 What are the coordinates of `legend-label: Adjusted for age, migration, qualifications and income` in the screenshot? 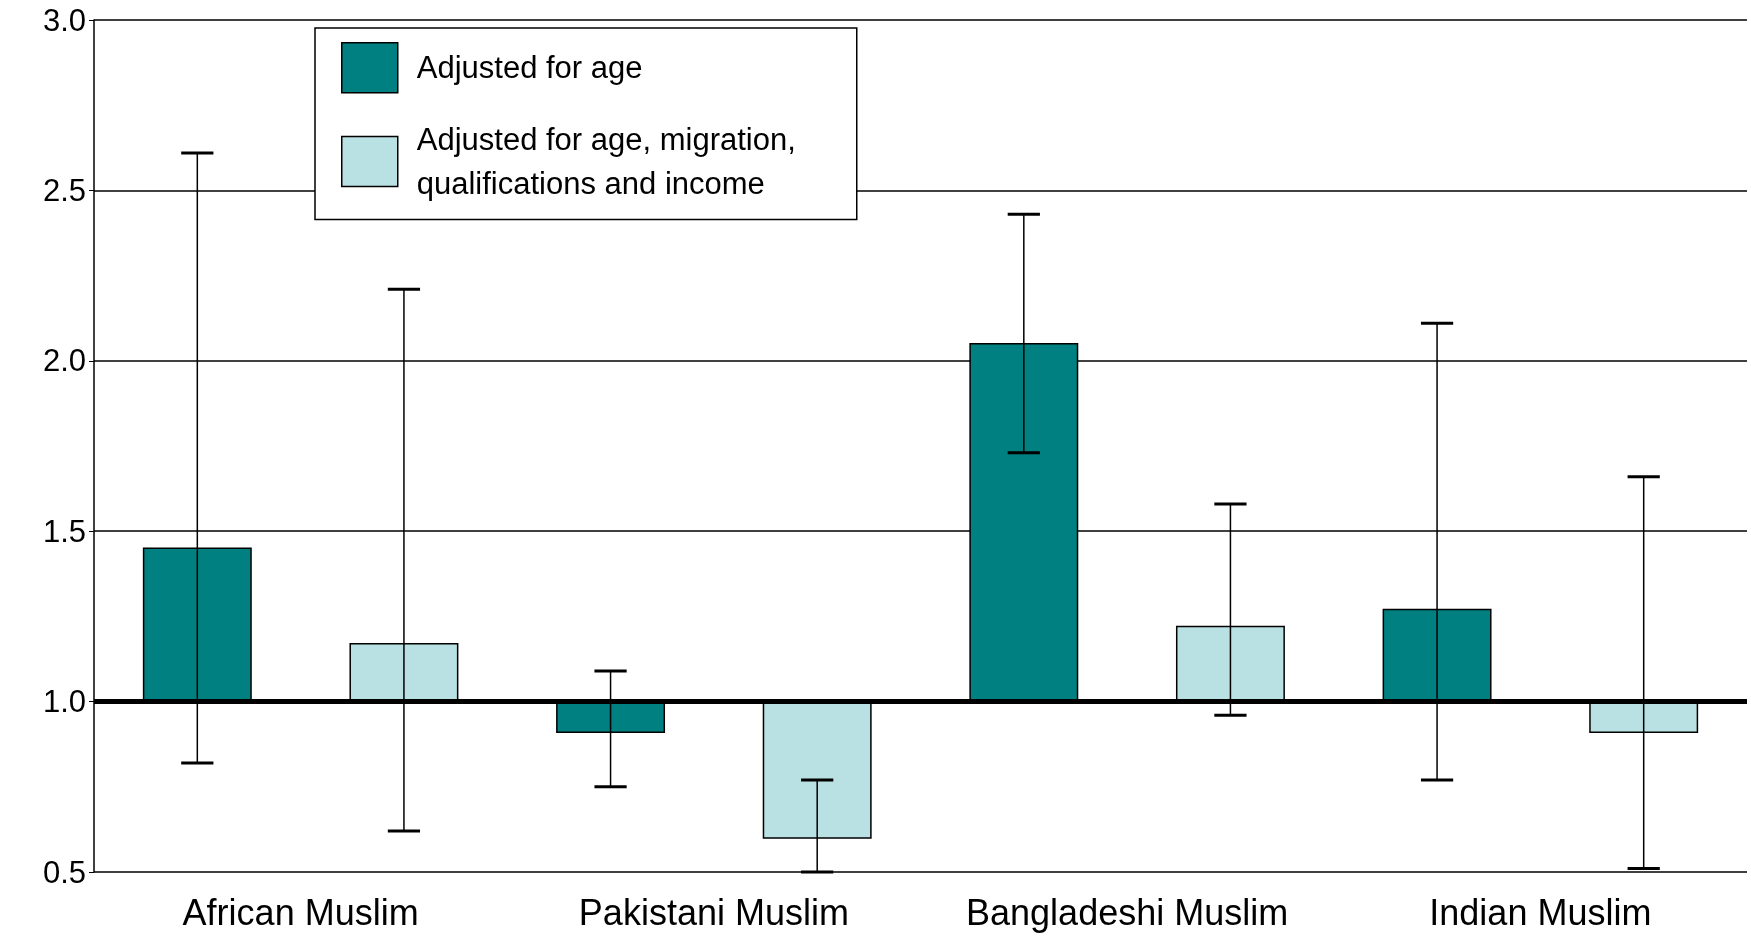 It's located at (610, 161).